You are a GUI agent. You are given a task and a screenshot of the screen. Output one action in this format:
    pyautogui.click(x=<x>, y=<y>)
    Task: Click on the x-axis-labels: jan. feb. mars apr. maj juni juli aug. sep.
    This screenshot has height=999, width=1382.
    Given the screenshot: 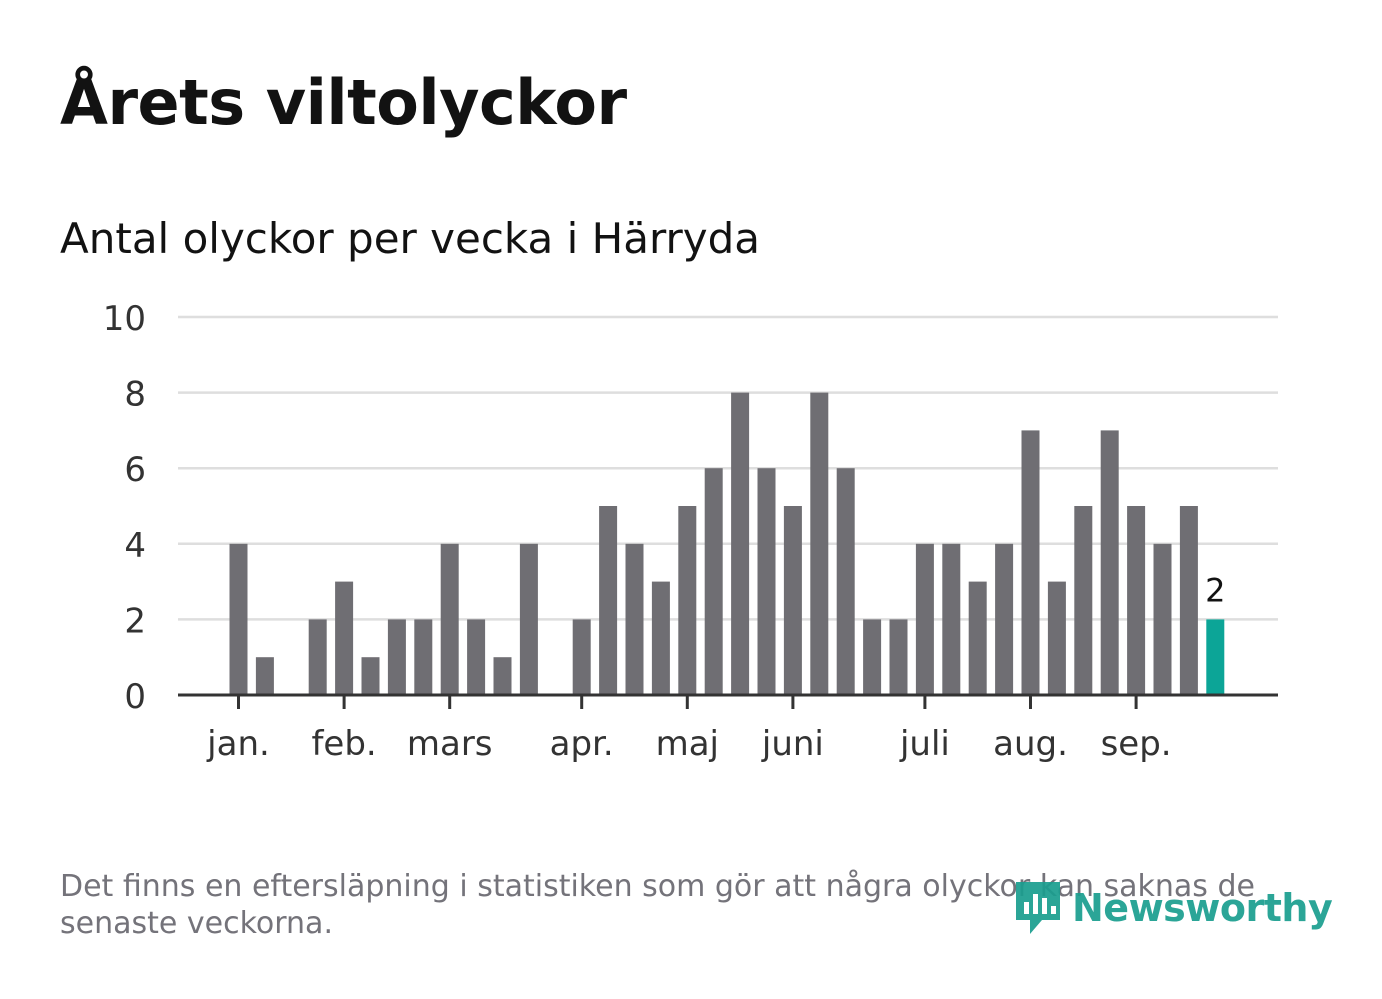 What is the action you would take?
    pyautogui.click(x=688, y=744)
    